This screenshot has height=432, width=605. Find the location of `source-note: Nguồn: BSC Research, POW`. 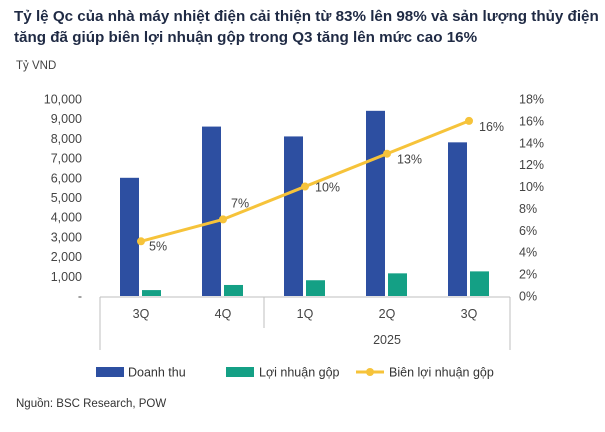

source-note: Nguồn: BSC Research, POW is located at coordinates (91, 404).